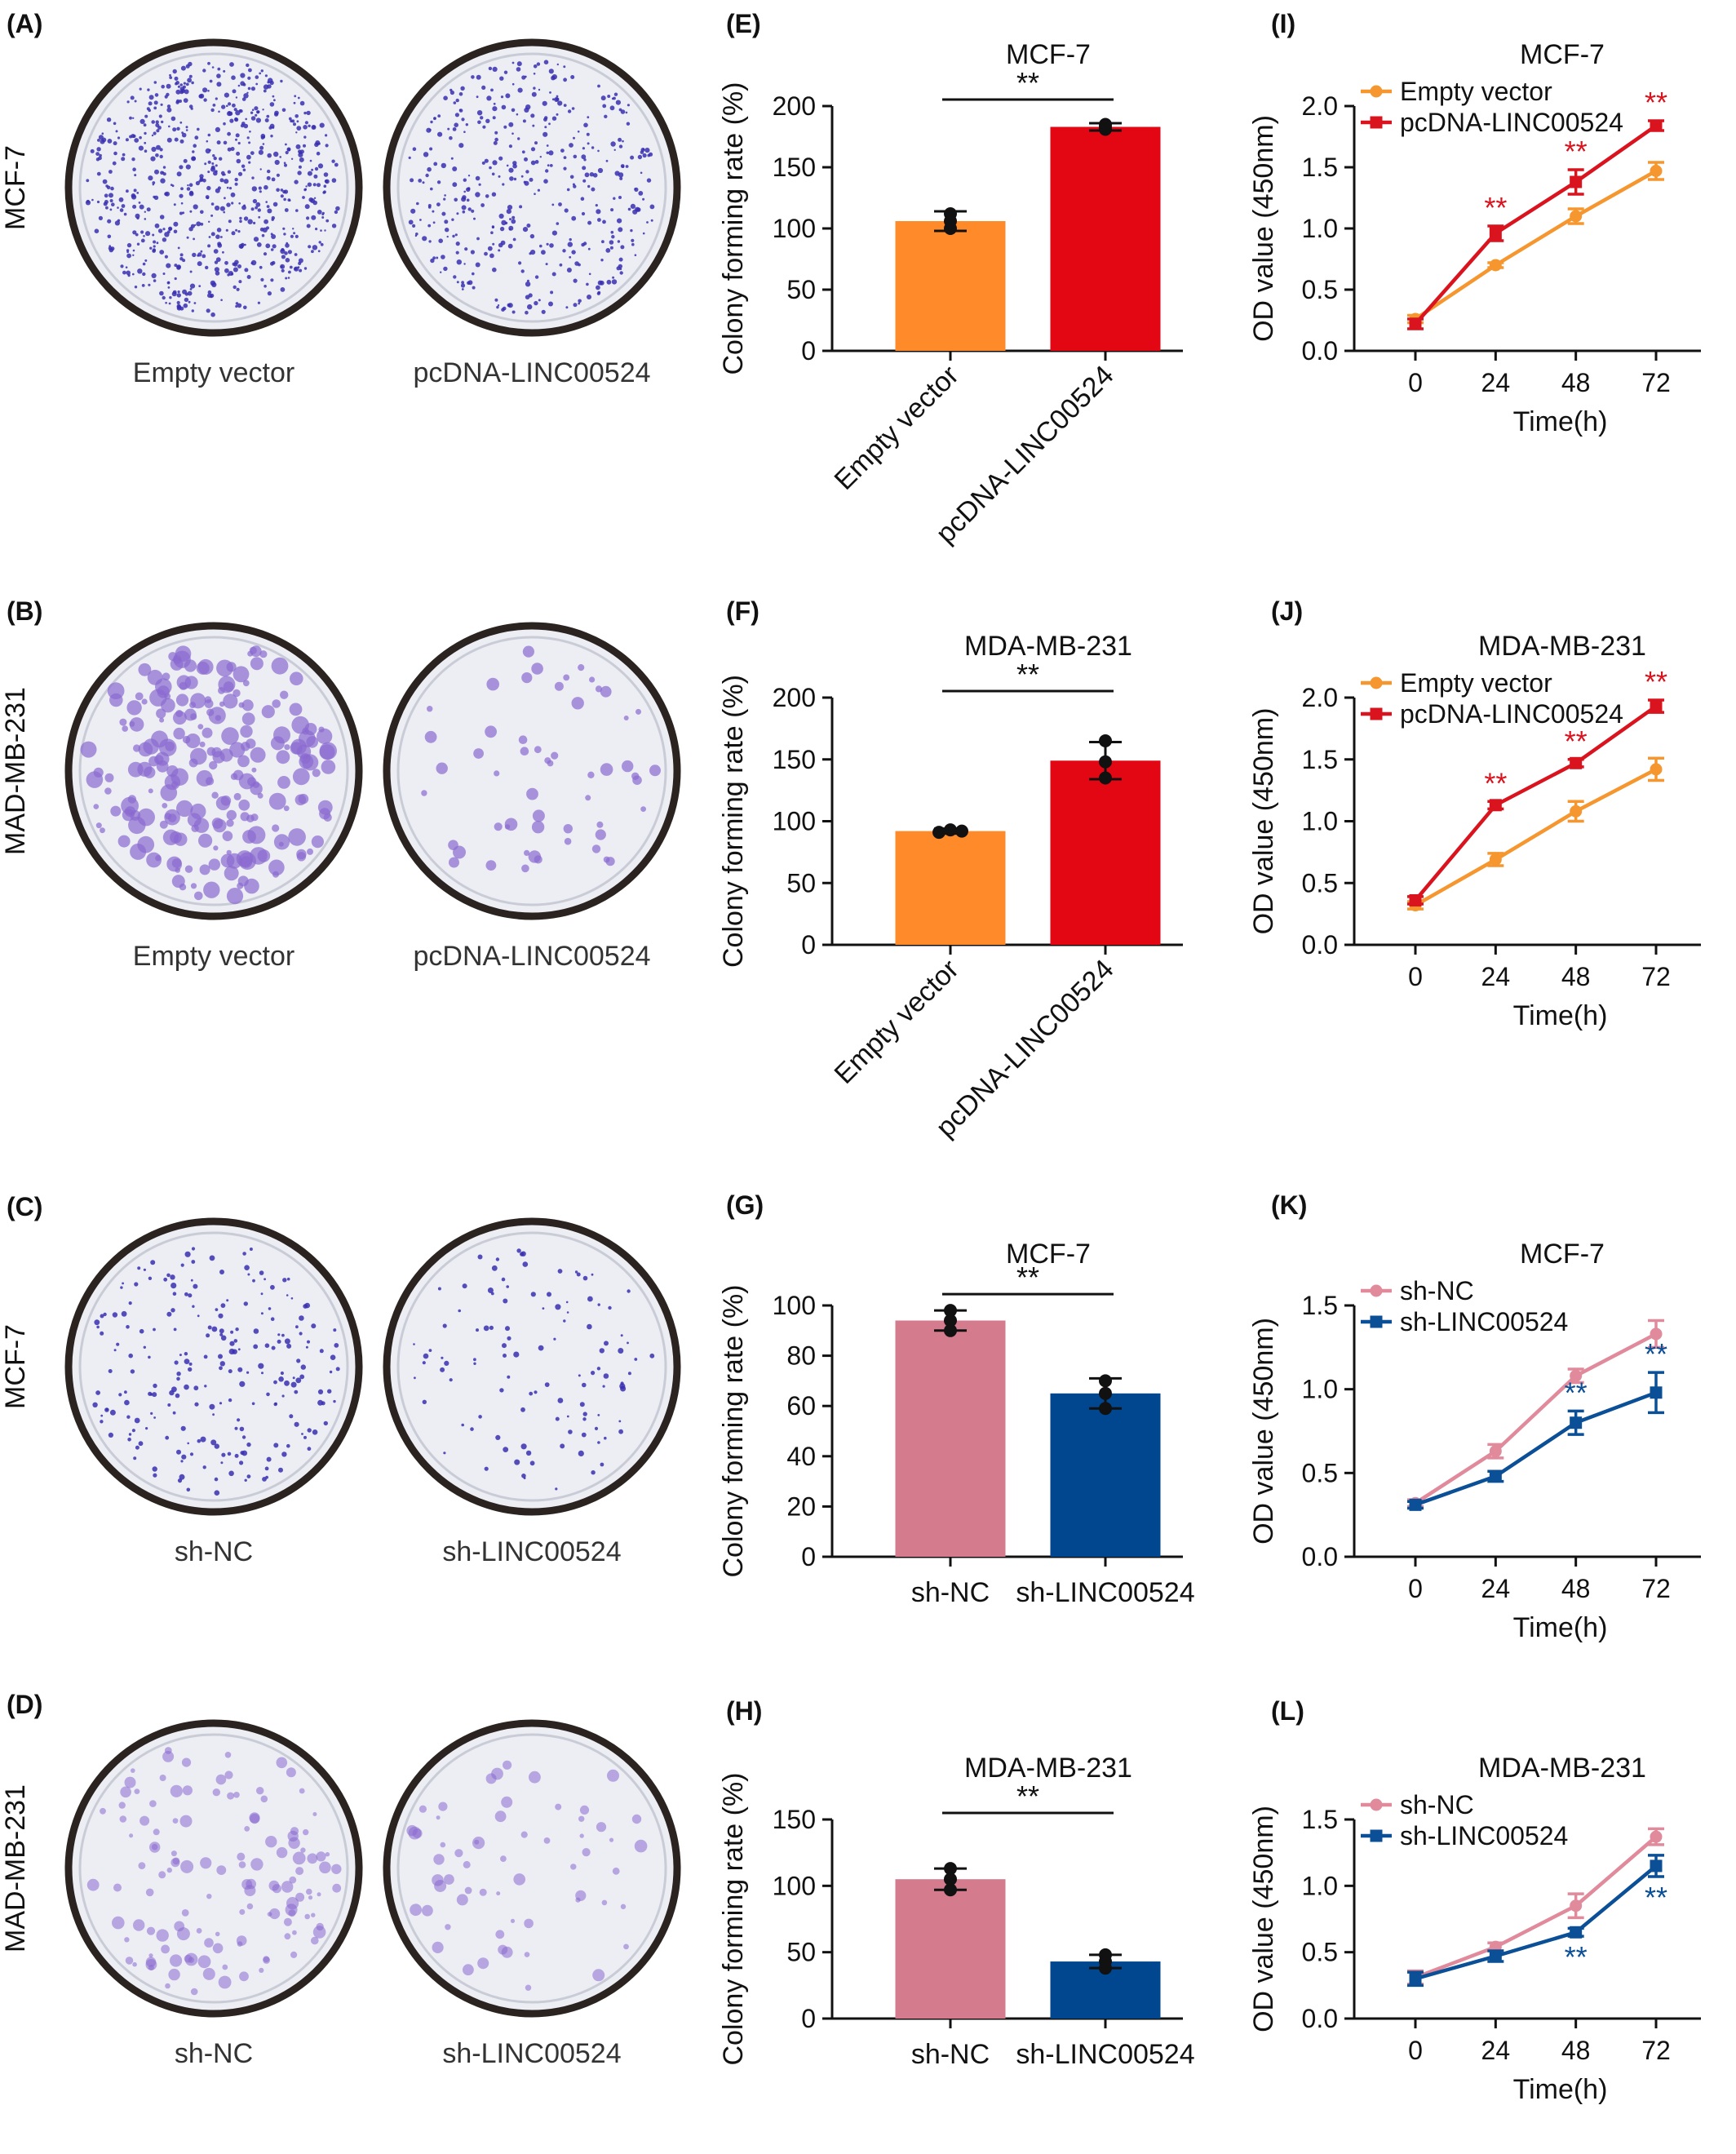  What do you see at coordinates (1376, 713) in the screenshot?
I see `legend-swatch-marker` at bounding box center [1376, 713].